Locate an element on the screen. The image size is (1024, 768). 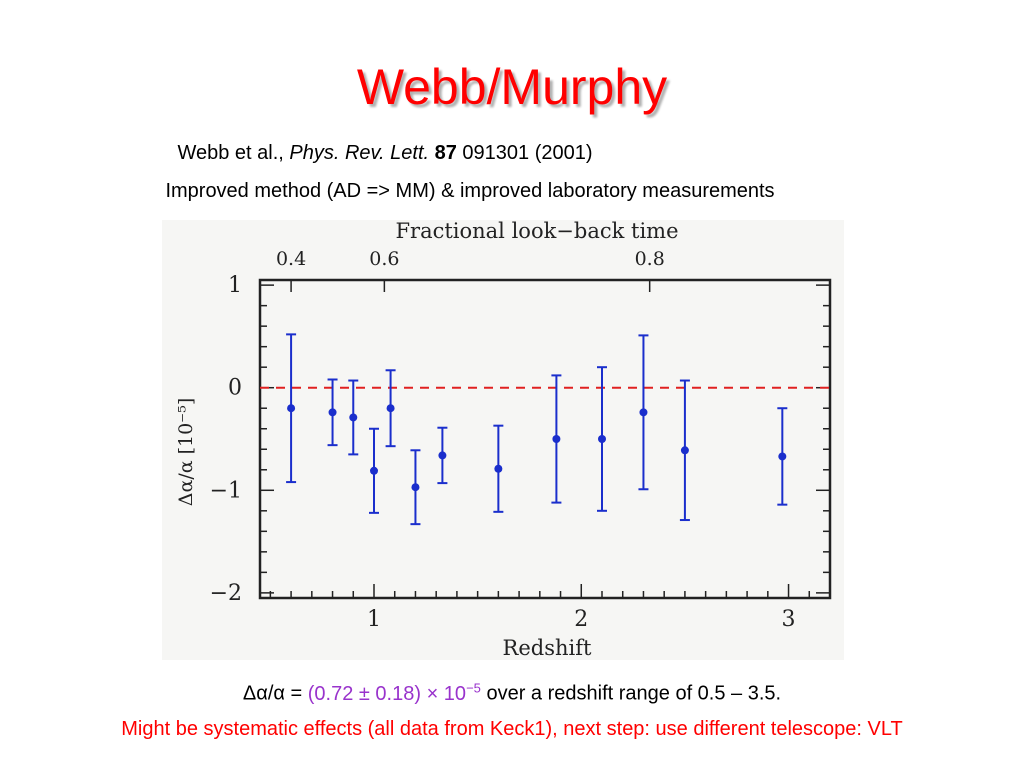
x-tick-label: 2 is located at coordinates (581, 619).